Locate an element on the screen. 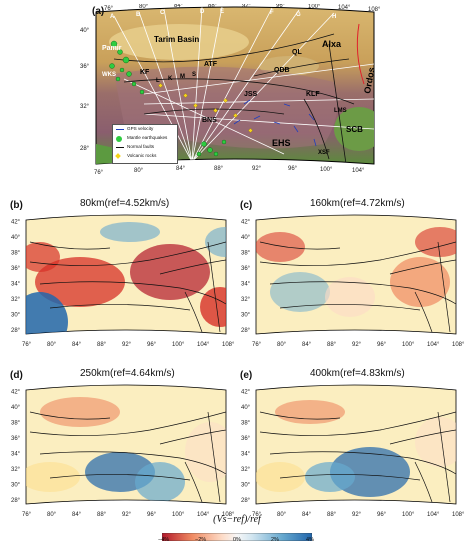 This screenshot has height=546, width=474. volcanic-legend-diamond-icon is located at coordinates (118, 156).